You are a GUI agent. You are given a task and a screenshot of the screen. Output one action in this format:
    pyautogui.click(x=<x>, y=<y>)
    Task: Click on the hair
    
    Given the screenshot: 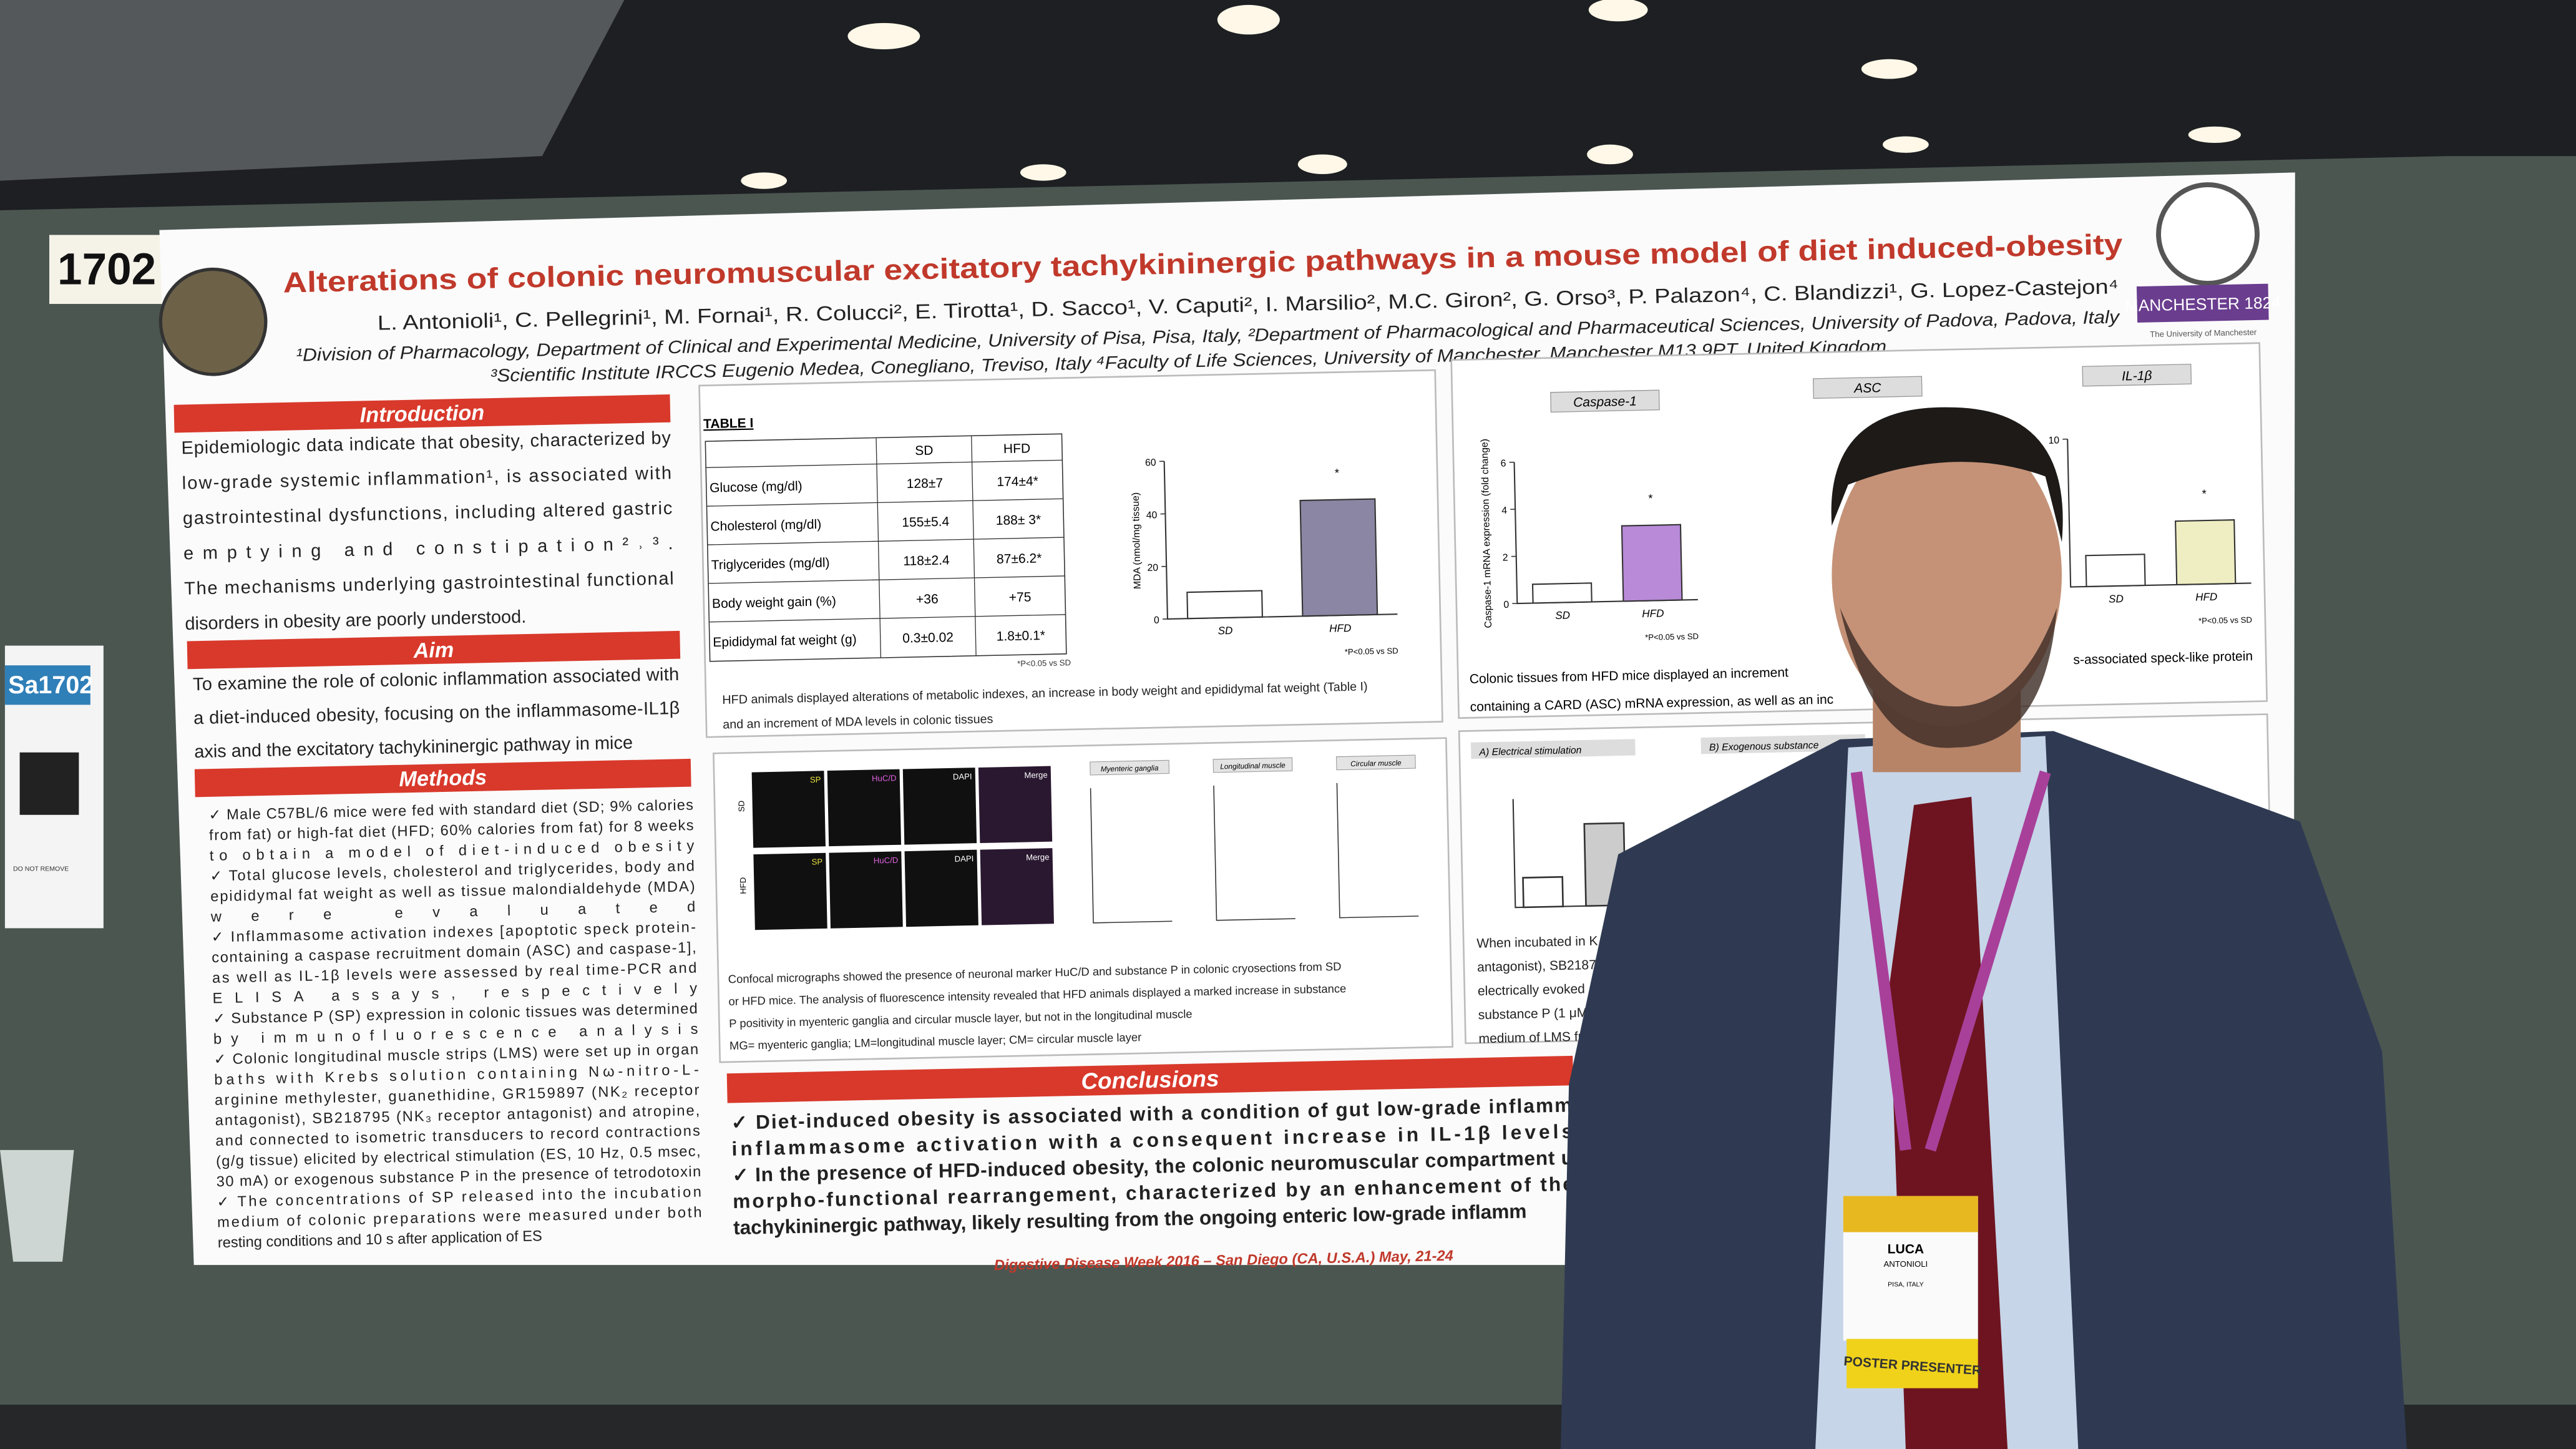 What is the action you would take?
    pyautogui.click(x=1947, y=474)
    